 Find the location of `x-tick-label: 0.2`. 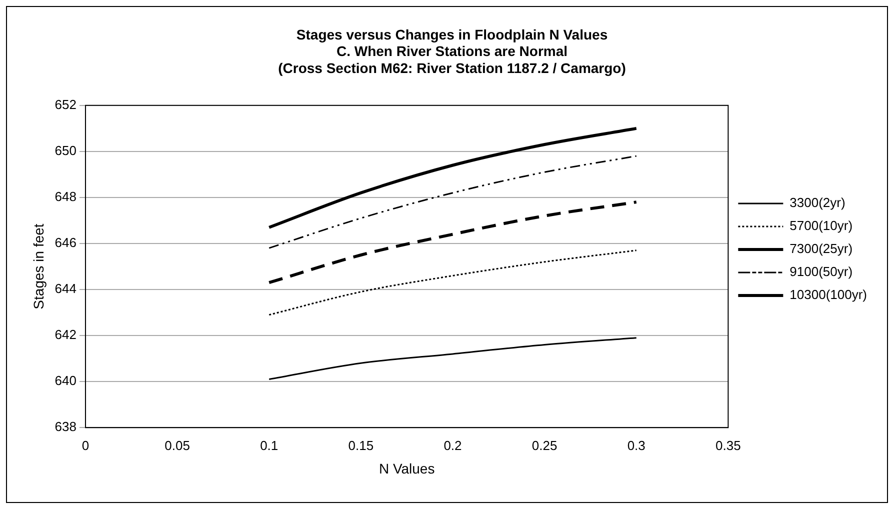

x-tick-label: 0.2 is located at coordinates (453, 445).